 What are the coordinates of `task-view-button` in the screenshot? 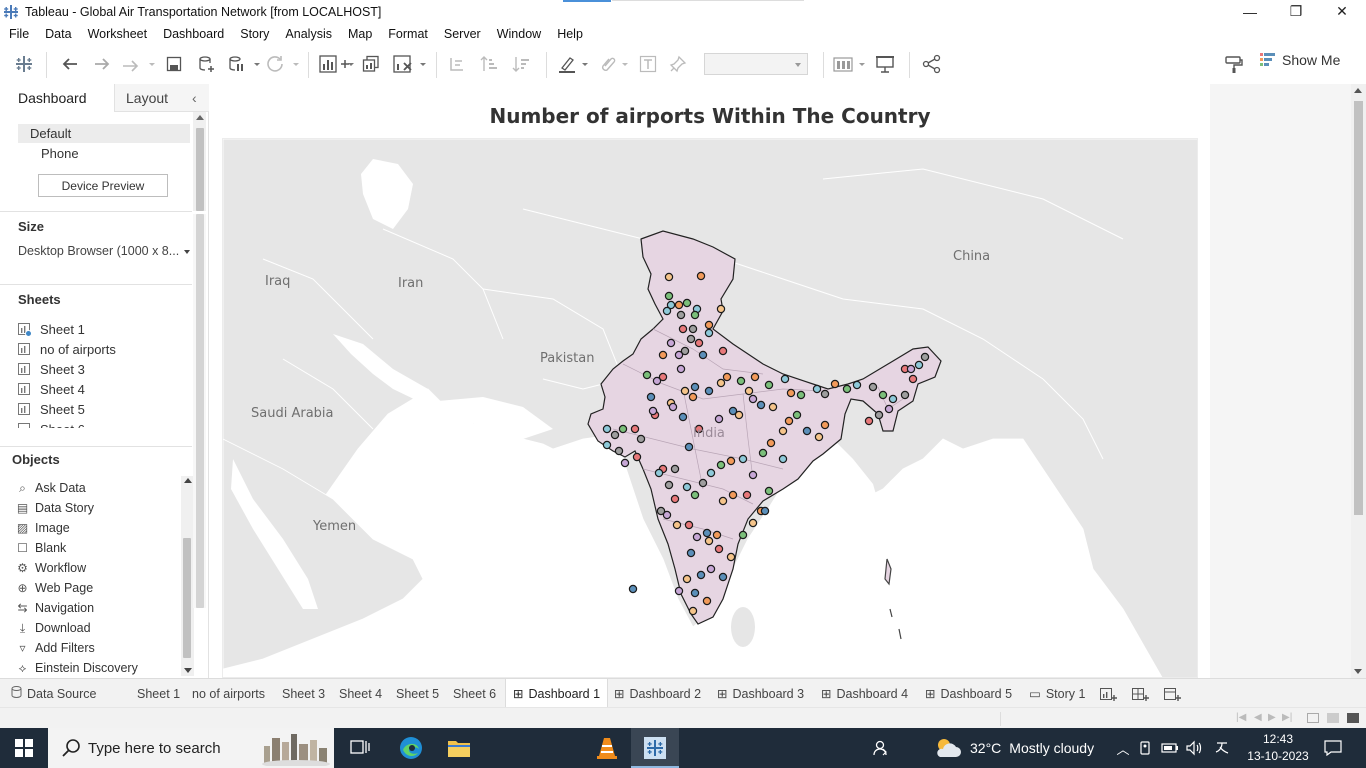 It's located at (360, 748).